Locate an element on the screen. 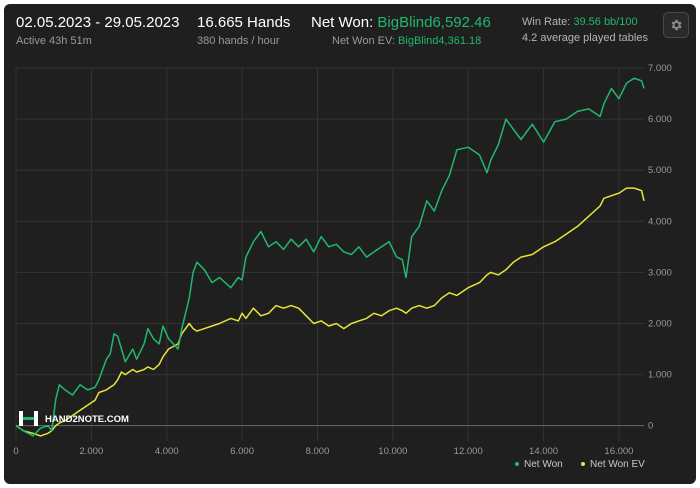 The image size is (700, 488). y-tick-label: 7.000 is located at coordinates (660, 68).